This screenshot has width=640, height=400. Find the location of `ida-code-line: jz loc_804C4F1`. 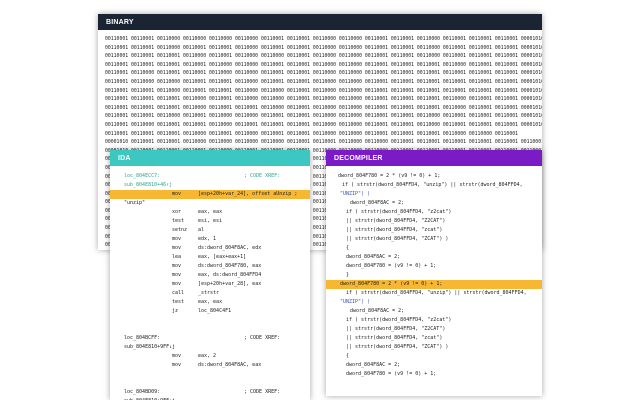

ida-code-line: jz loc_804C4F1 is located at coordinates (210, 311).